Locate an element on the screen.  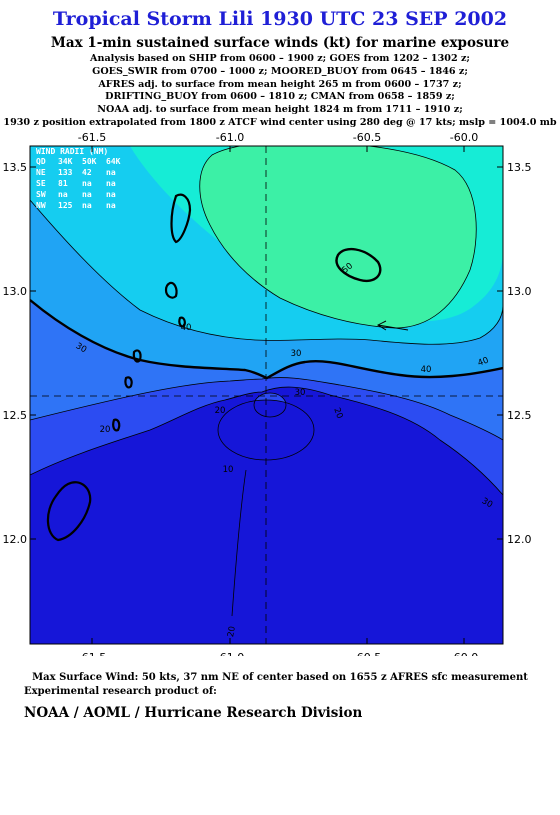
motion-arrow is located at coordinates (392, 325).